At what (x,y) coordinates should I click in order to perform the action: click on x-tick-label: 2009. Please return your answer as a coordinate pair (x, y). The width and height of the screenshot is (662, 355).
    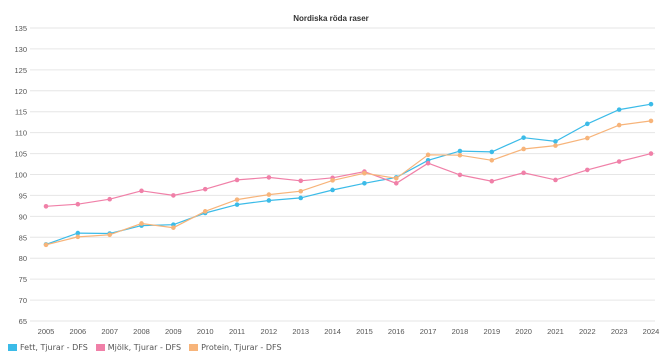
    Looking at the image, I should click on (173, 331).